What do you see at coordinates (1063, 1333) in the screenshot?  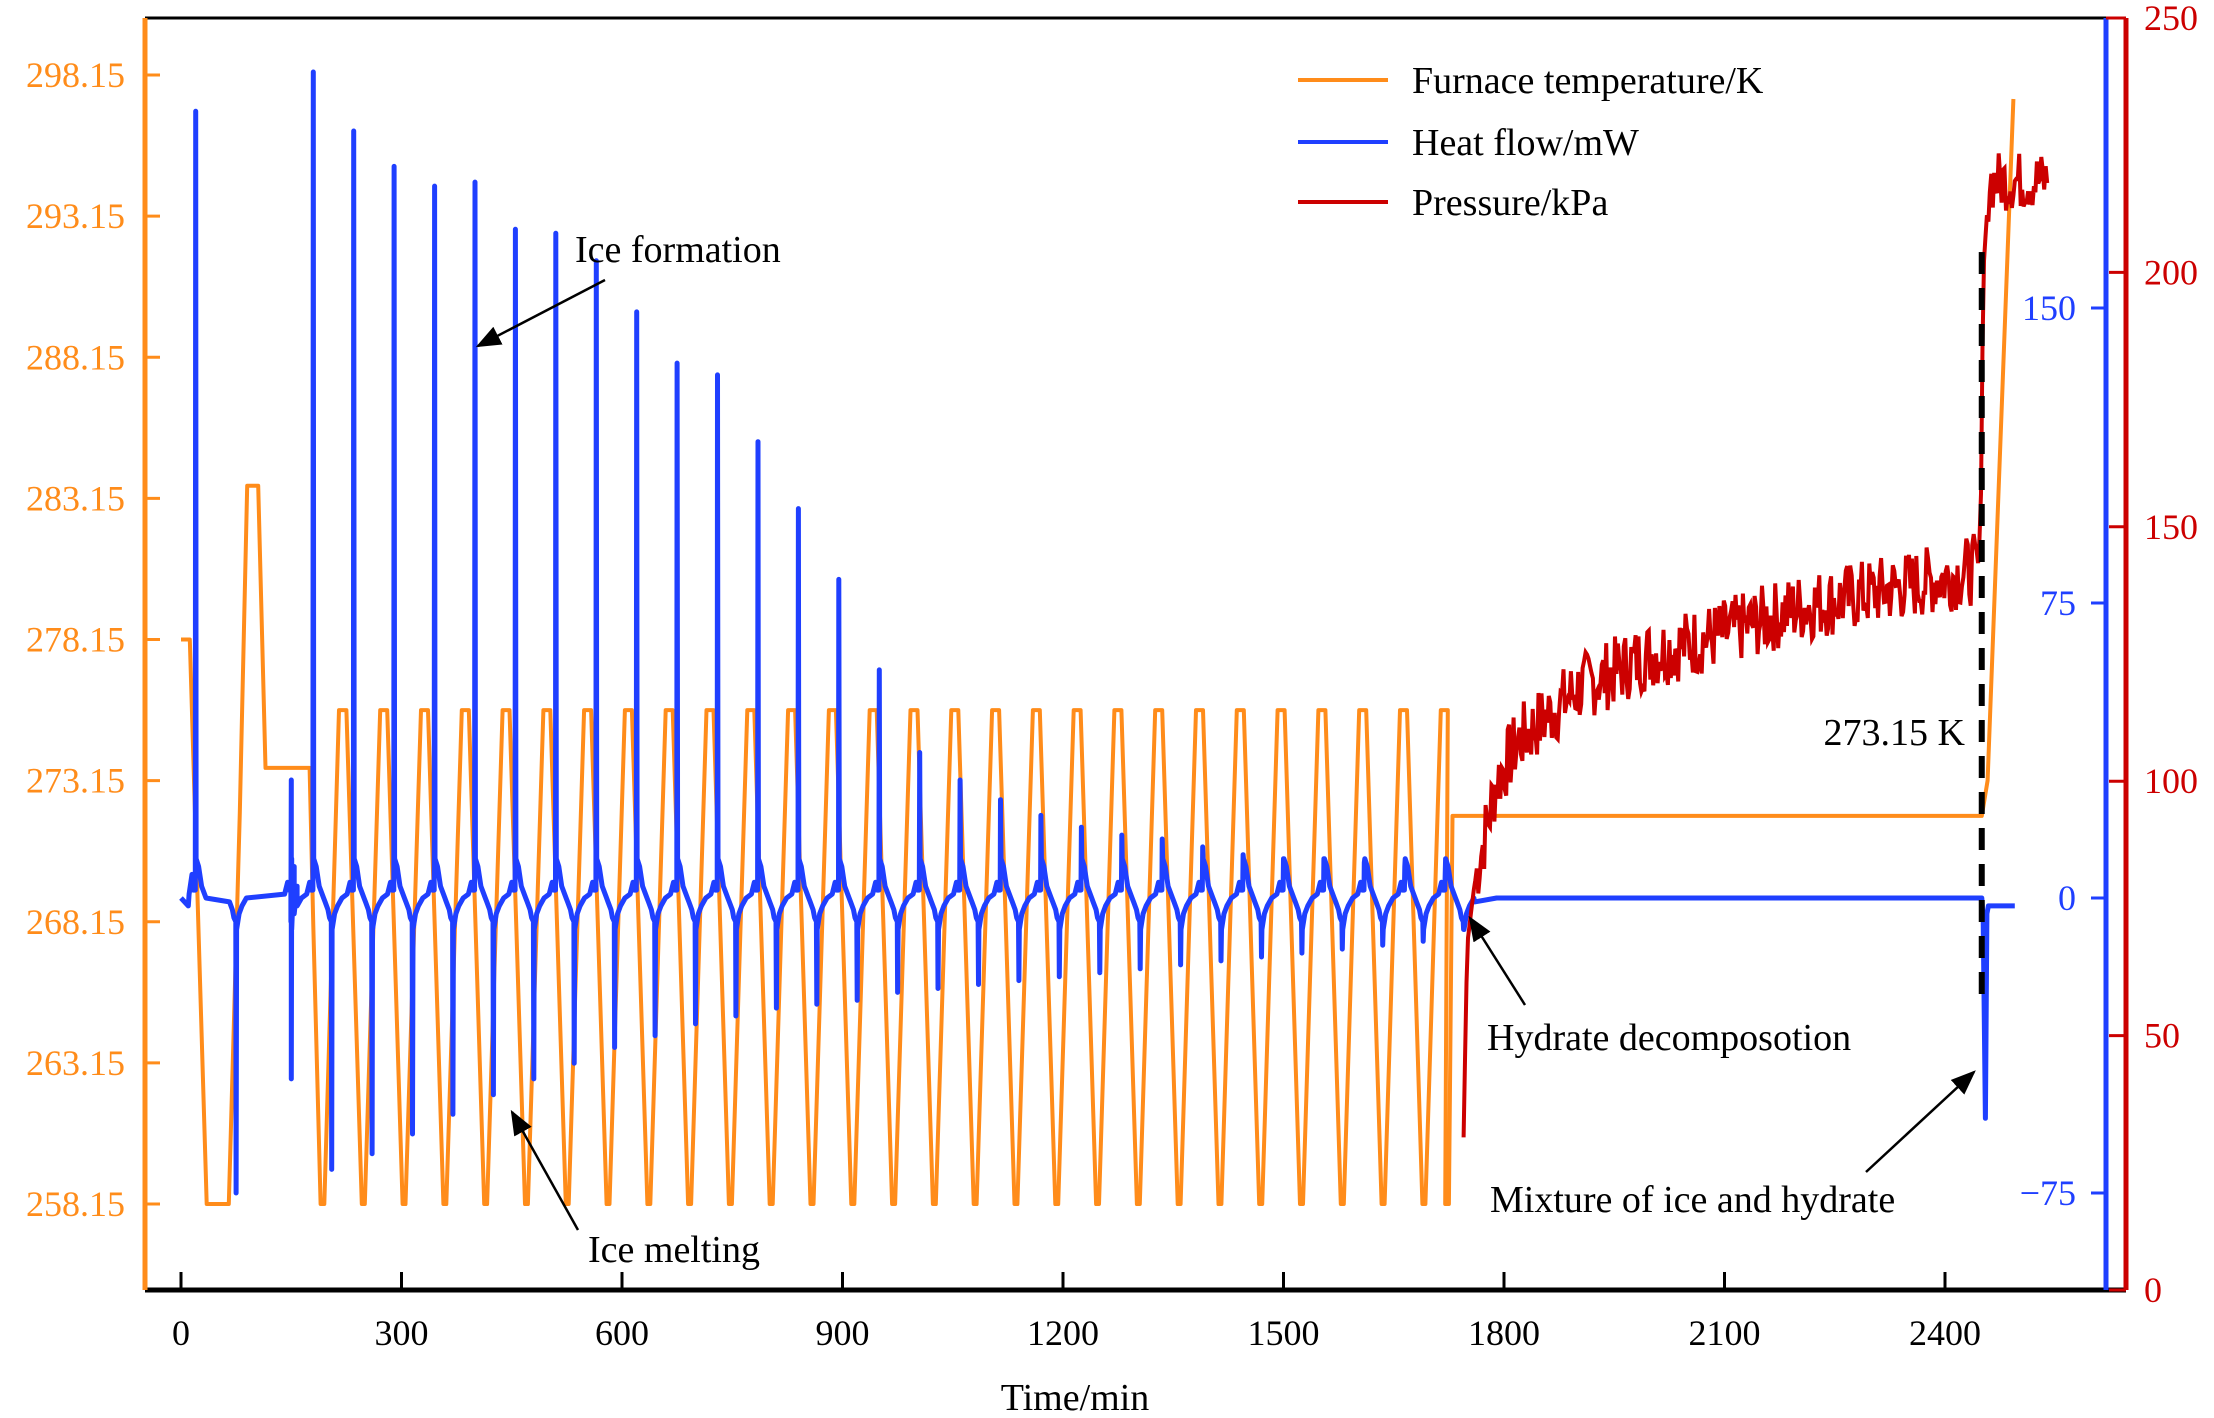 I see `x-tick-label: 1200` at bounding box center [1063, 1333].